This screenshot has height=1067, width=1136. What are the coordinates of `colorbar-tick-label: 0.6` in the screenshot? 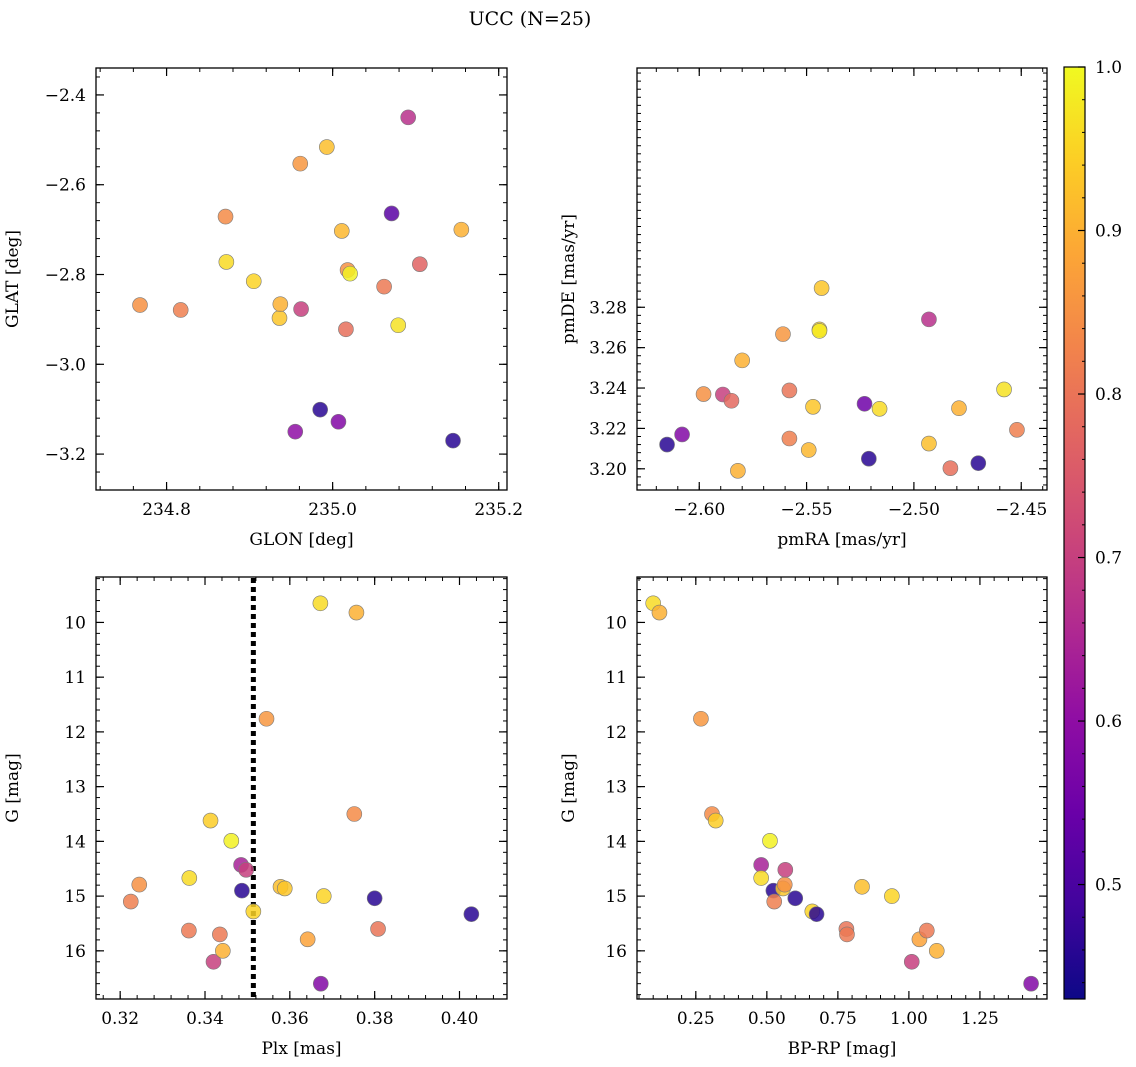 It's located at (1108, 722).